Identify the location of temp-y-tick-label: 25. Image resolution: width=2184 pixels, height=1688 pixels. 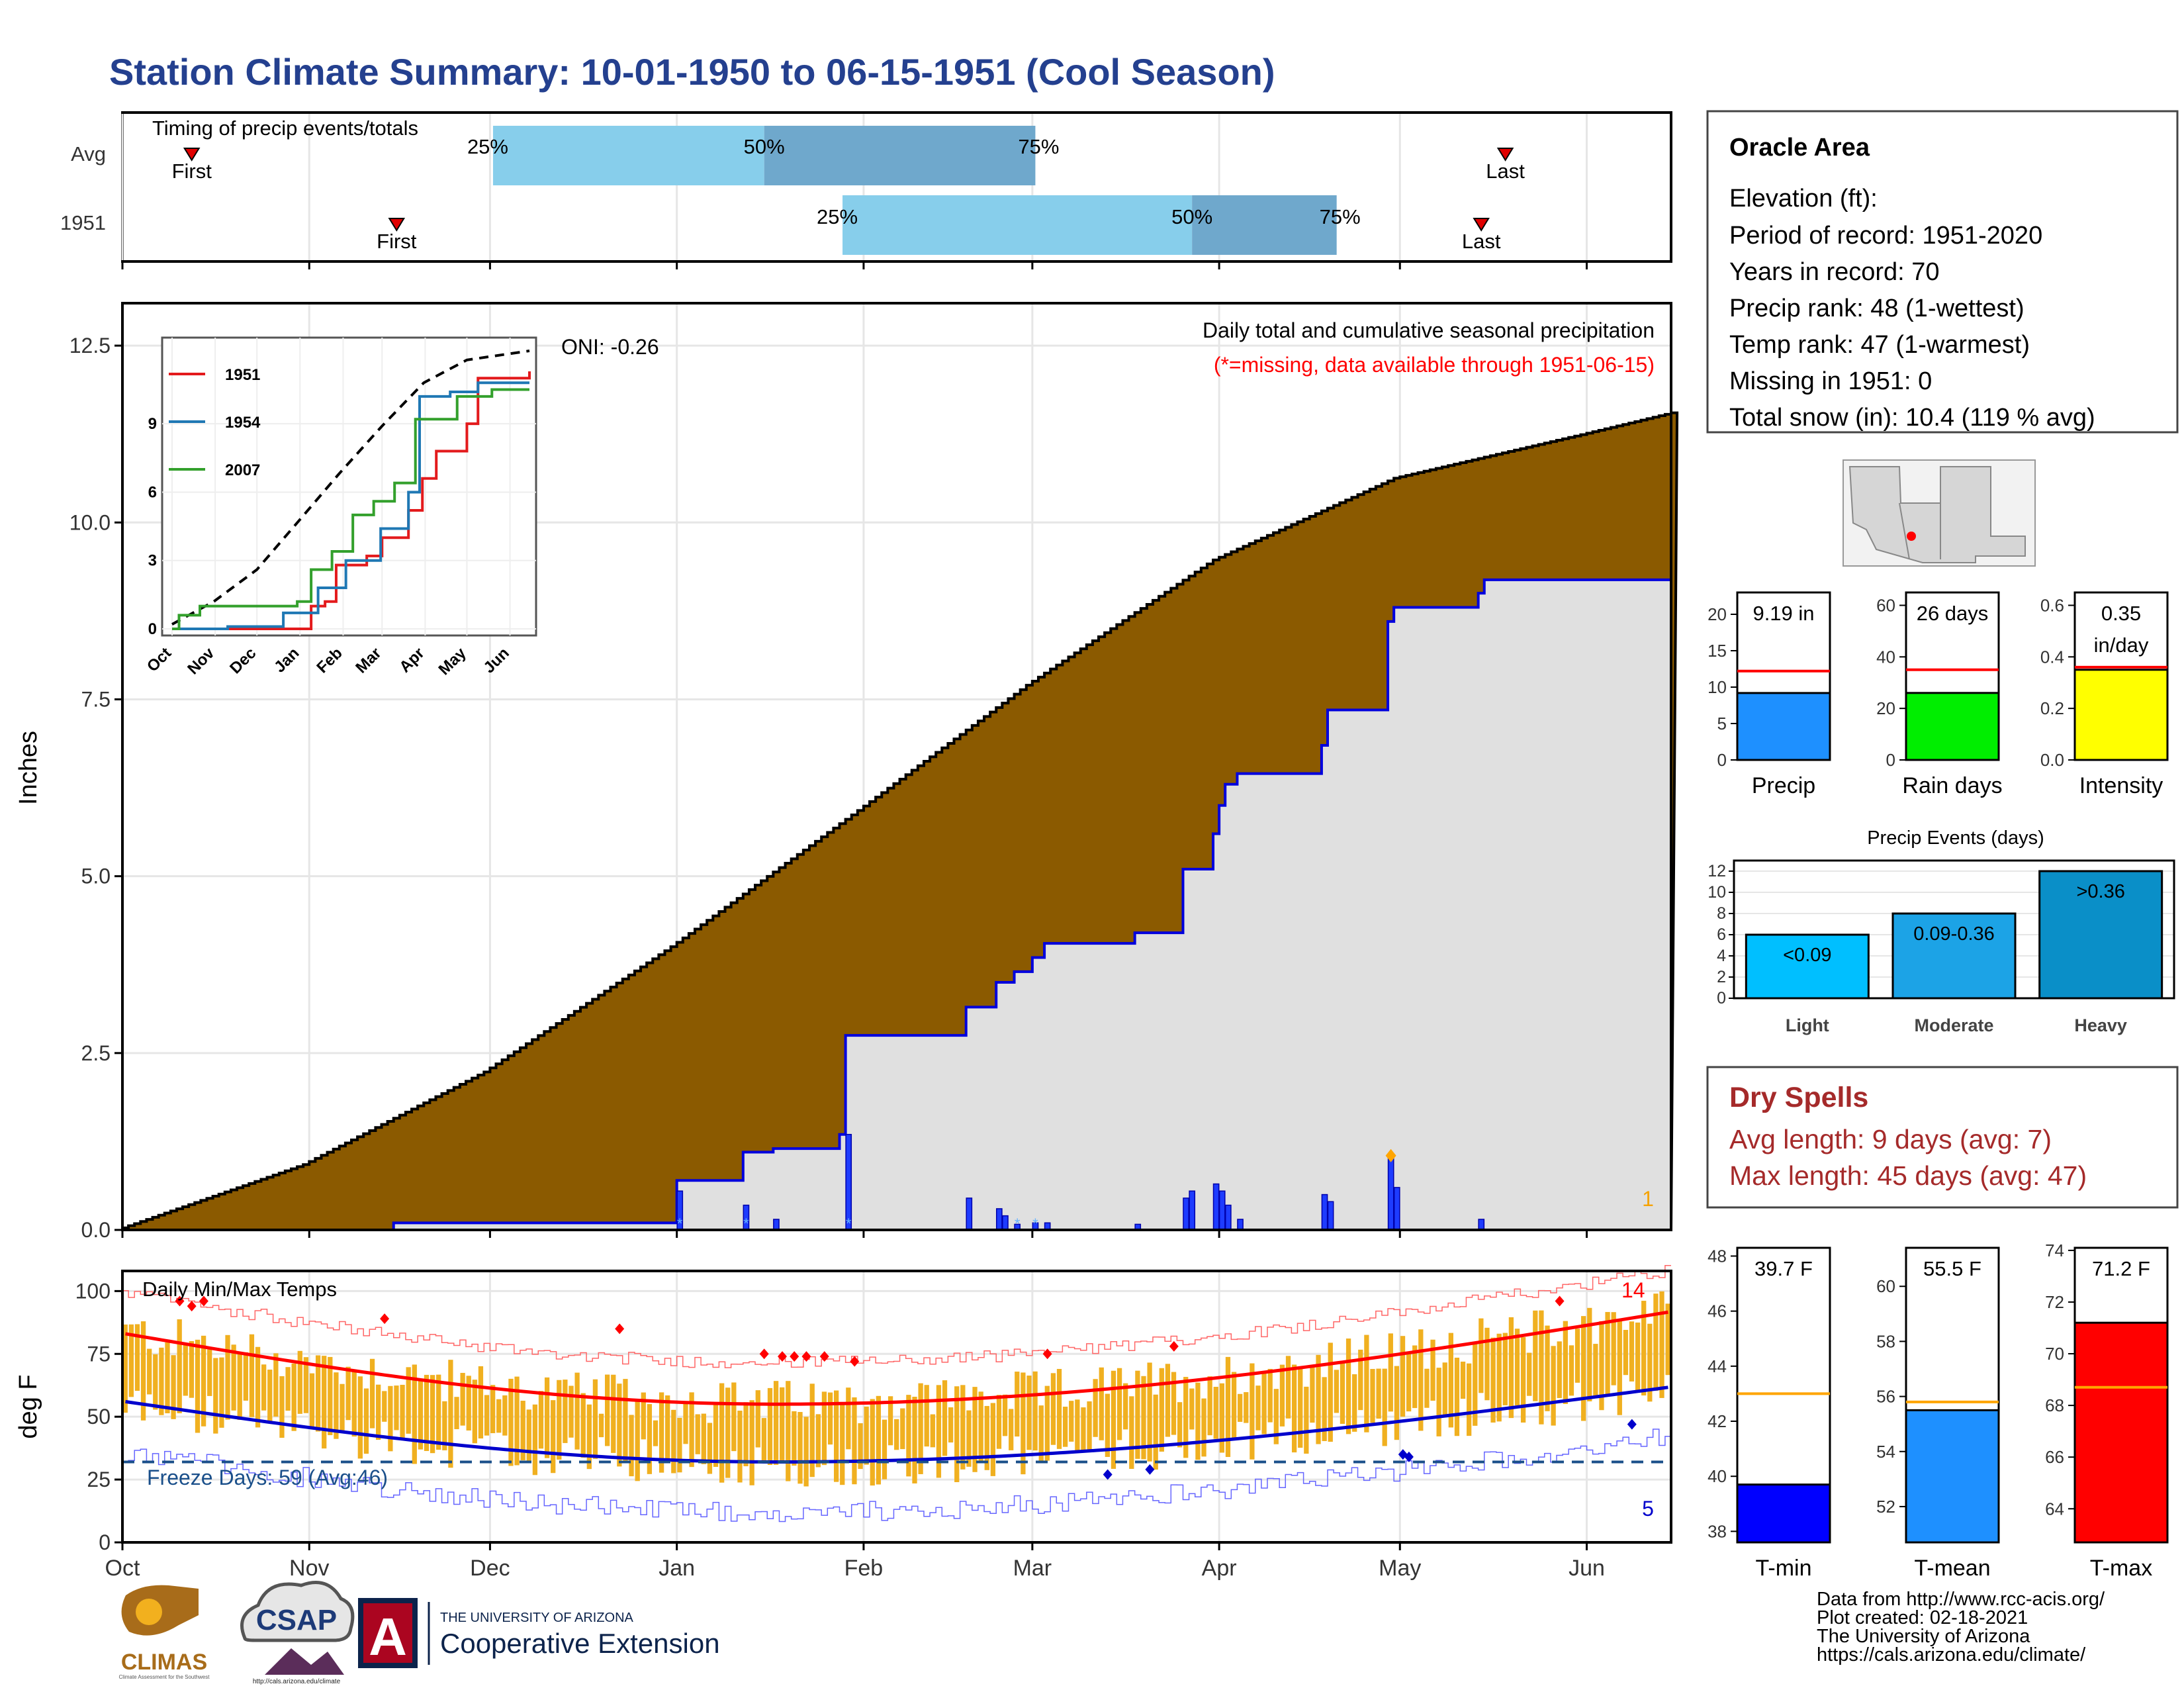
(99, 1479).